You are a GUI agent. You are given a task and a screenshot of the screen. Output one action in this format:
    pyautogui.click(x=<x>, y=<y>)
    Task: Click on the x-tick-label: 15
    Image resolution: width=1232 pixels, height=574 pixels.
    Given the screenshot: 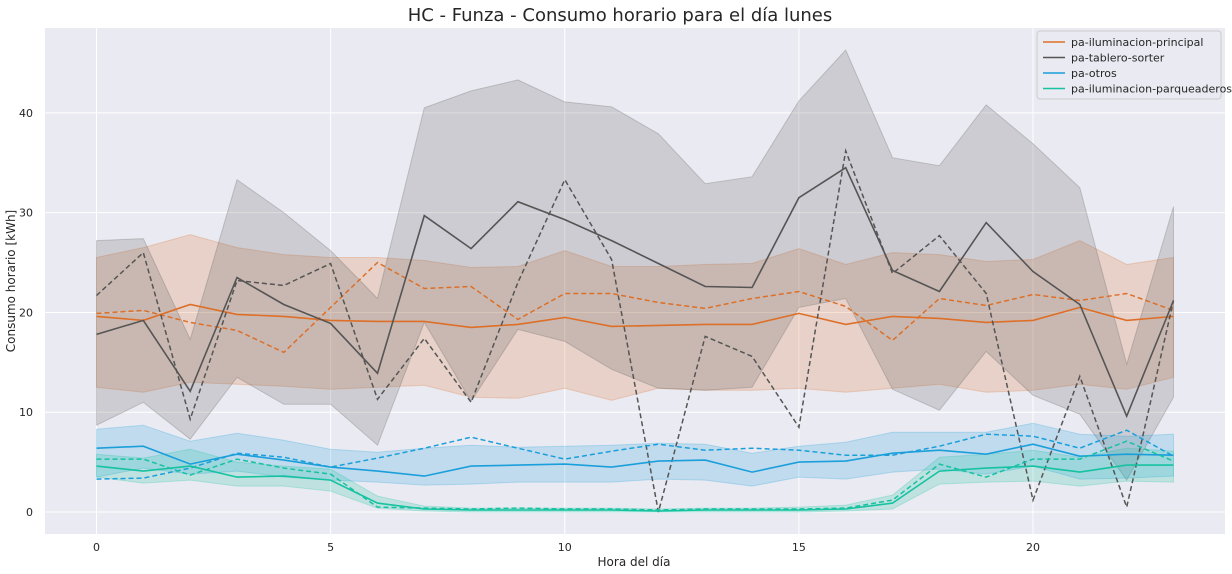 What is the action you would take?
    pyautogui.click(x=799, y=547)
    